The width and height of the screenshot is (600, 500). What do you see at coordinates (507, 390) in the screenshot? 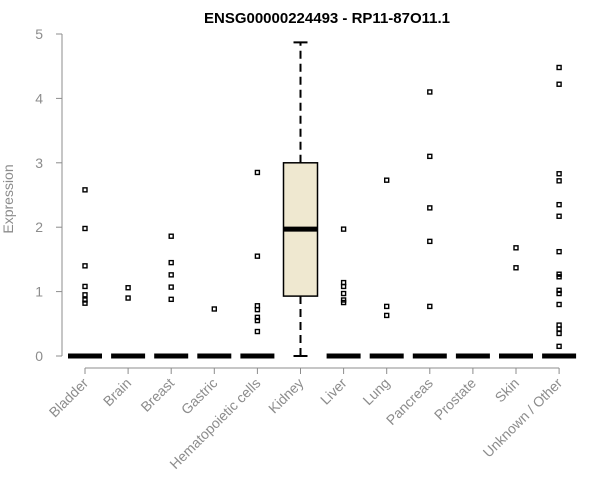
I see `x-tick-label: Skin` at bounding box center [507, 390].